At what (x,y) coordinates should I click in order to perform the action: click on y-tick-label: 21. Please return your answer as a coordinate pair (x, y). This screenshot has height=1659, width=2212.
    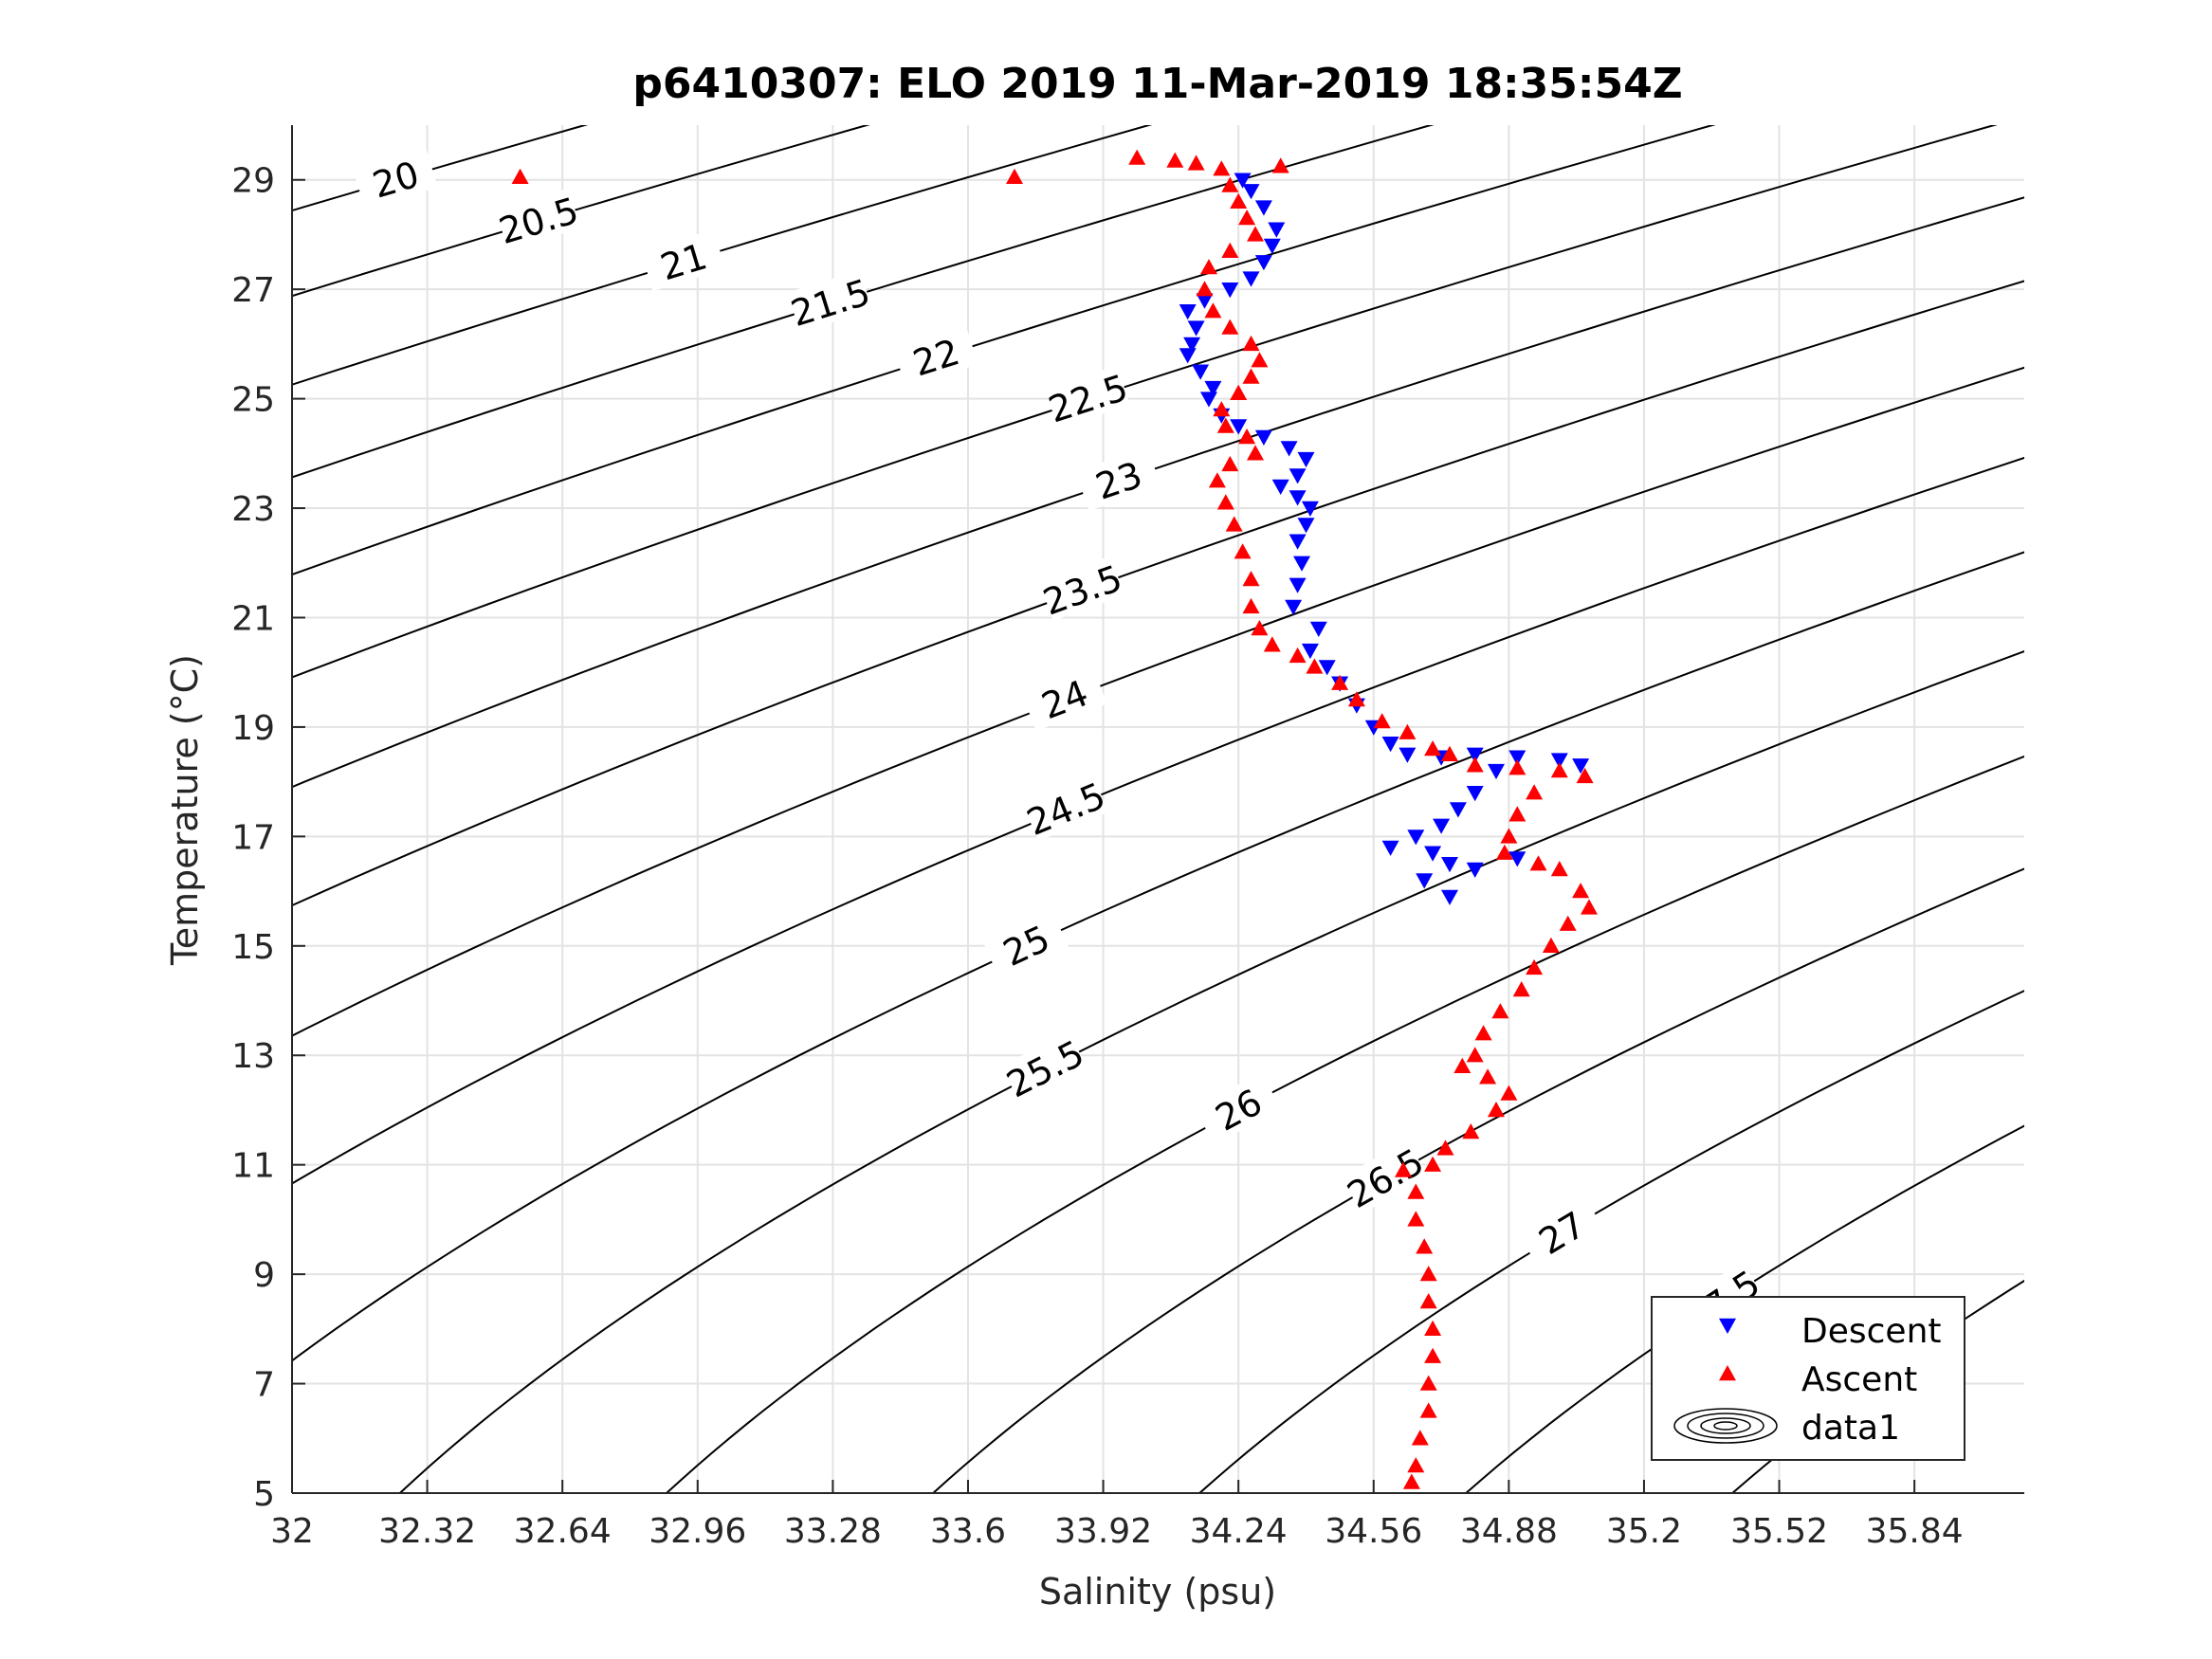
    Looking at the image, I should click on (253, 618).